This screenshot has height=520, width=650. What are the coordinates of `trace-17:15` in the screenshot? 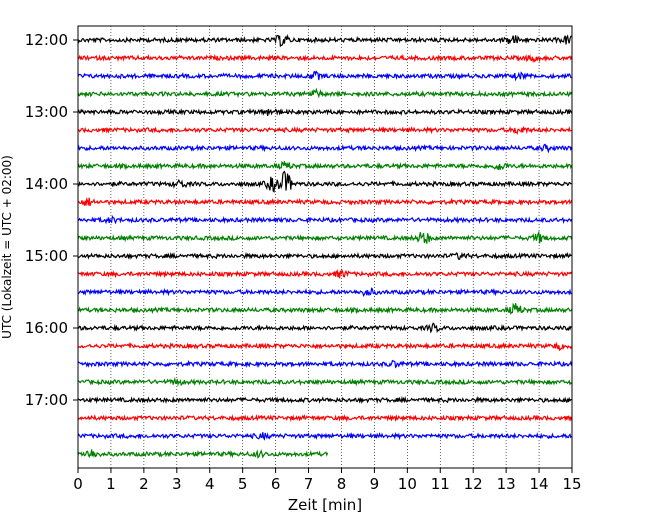 It's located at (325, 418).